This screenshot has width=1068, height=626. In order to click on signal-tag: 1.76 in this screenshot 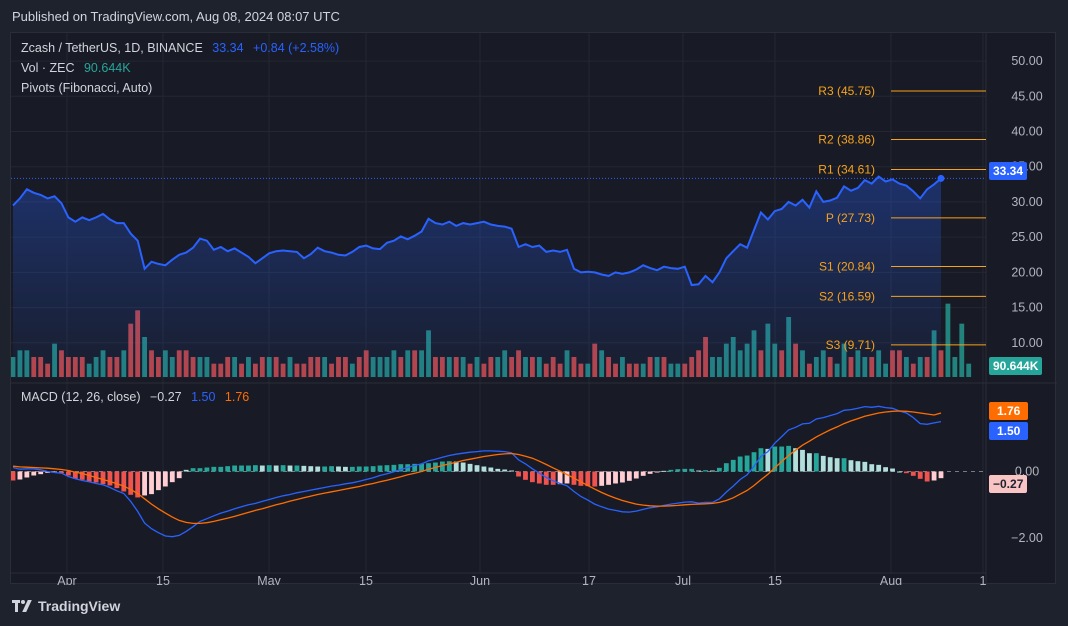, I will do `click(1009, 411)`.